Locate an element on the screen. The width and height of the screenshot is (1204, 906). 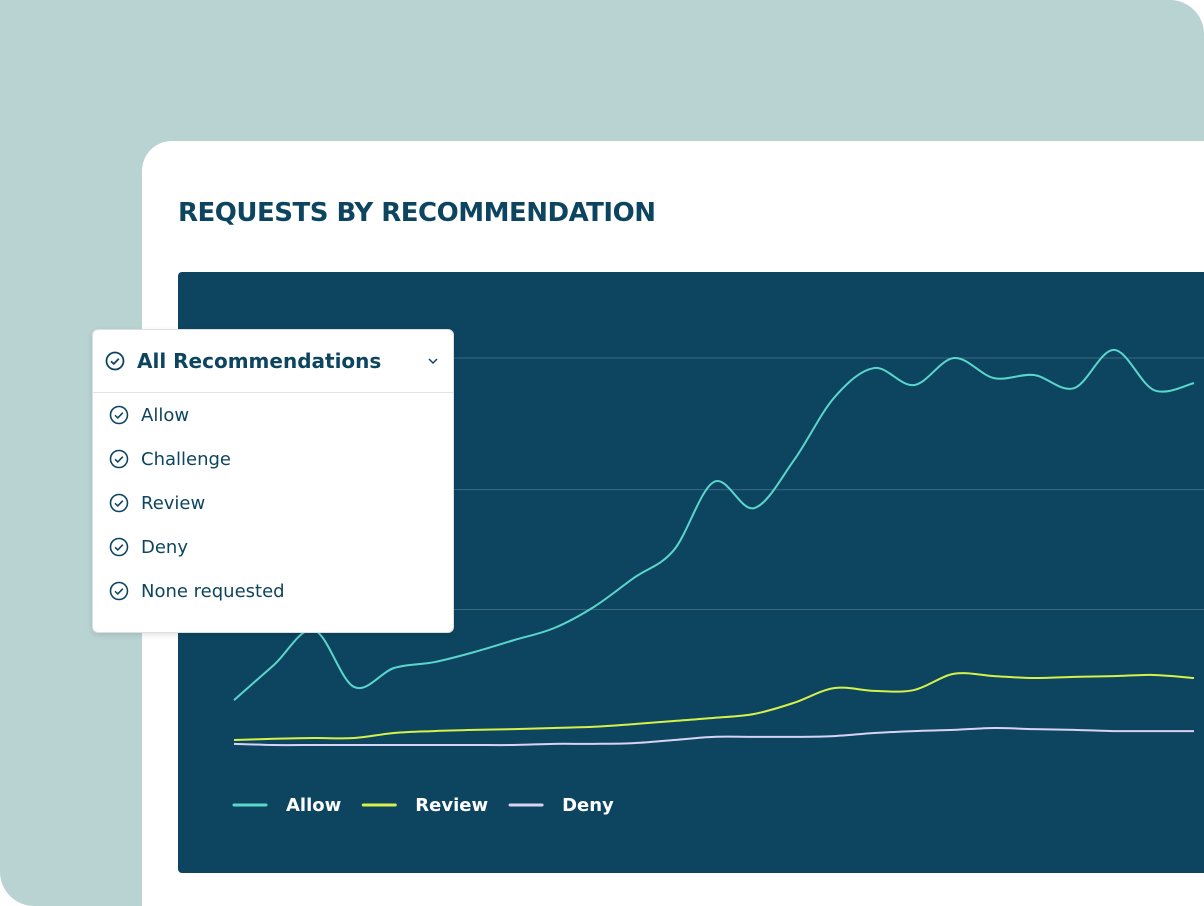
chart-title: REQUESTS BY RECOMMENDATION is located at coordinates (417, 213).